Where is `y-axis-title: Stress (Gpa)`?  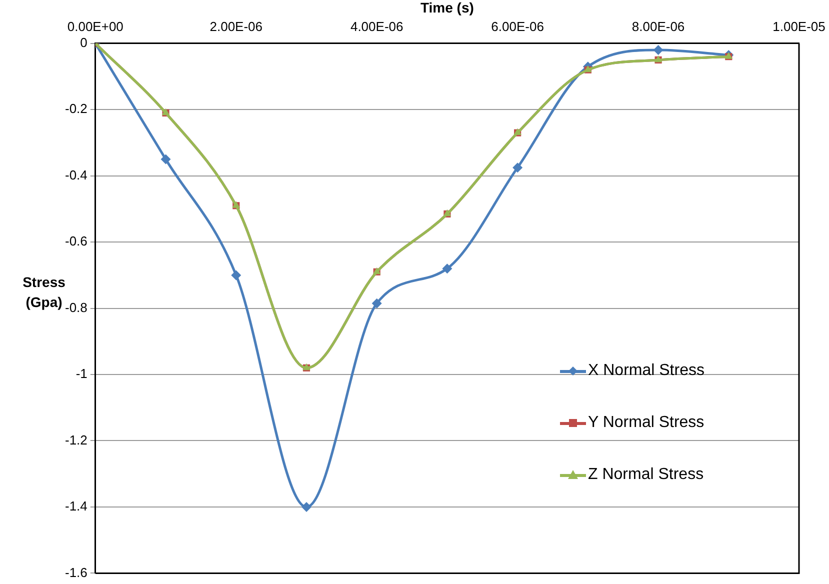
y-axis-title: Stress (Gpa) is located at coordinates (44, 292).